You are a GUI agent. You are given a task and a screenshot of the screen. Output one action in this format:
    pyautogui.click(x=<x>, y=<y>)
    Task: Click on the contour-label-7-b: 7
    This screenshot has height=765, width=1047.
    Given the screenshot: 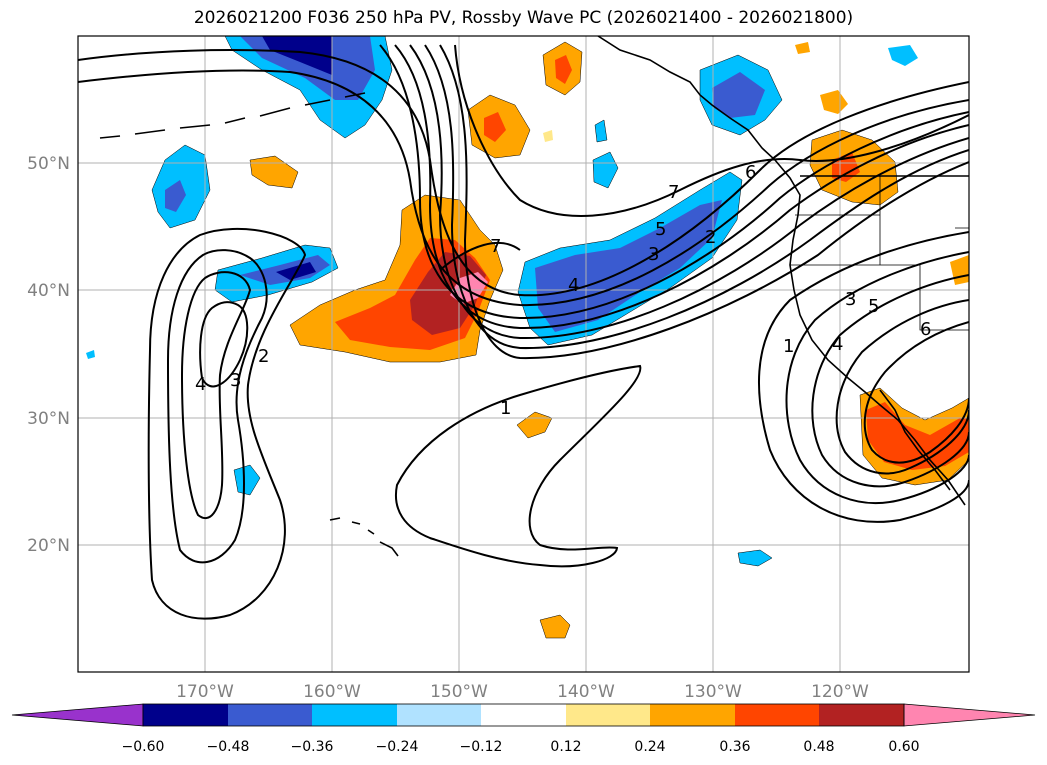 What is the action you would take?
    pyautogui.click(x=495, y=246)
    